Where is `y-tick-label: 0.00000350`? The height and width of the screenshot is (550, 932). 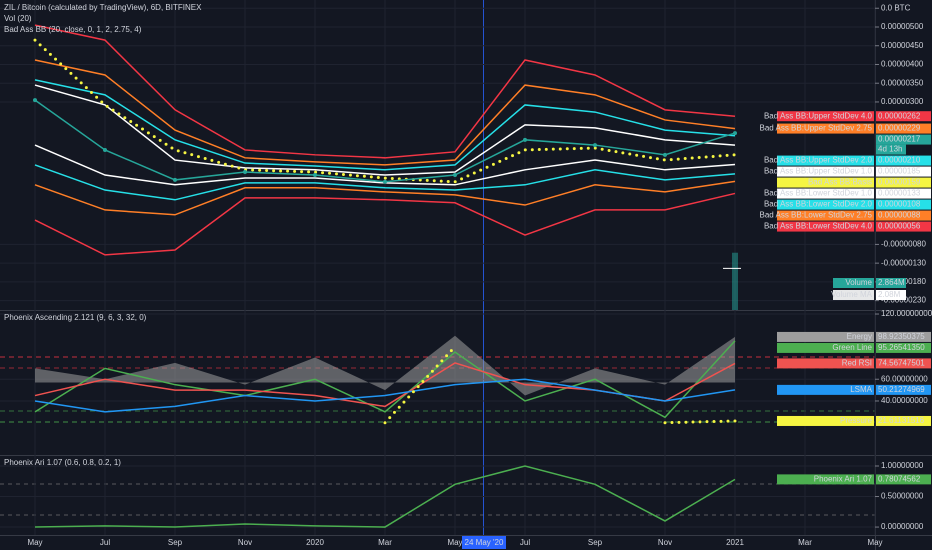 y-tick-label: 0.00000350 is located at coordinates (902, 82).